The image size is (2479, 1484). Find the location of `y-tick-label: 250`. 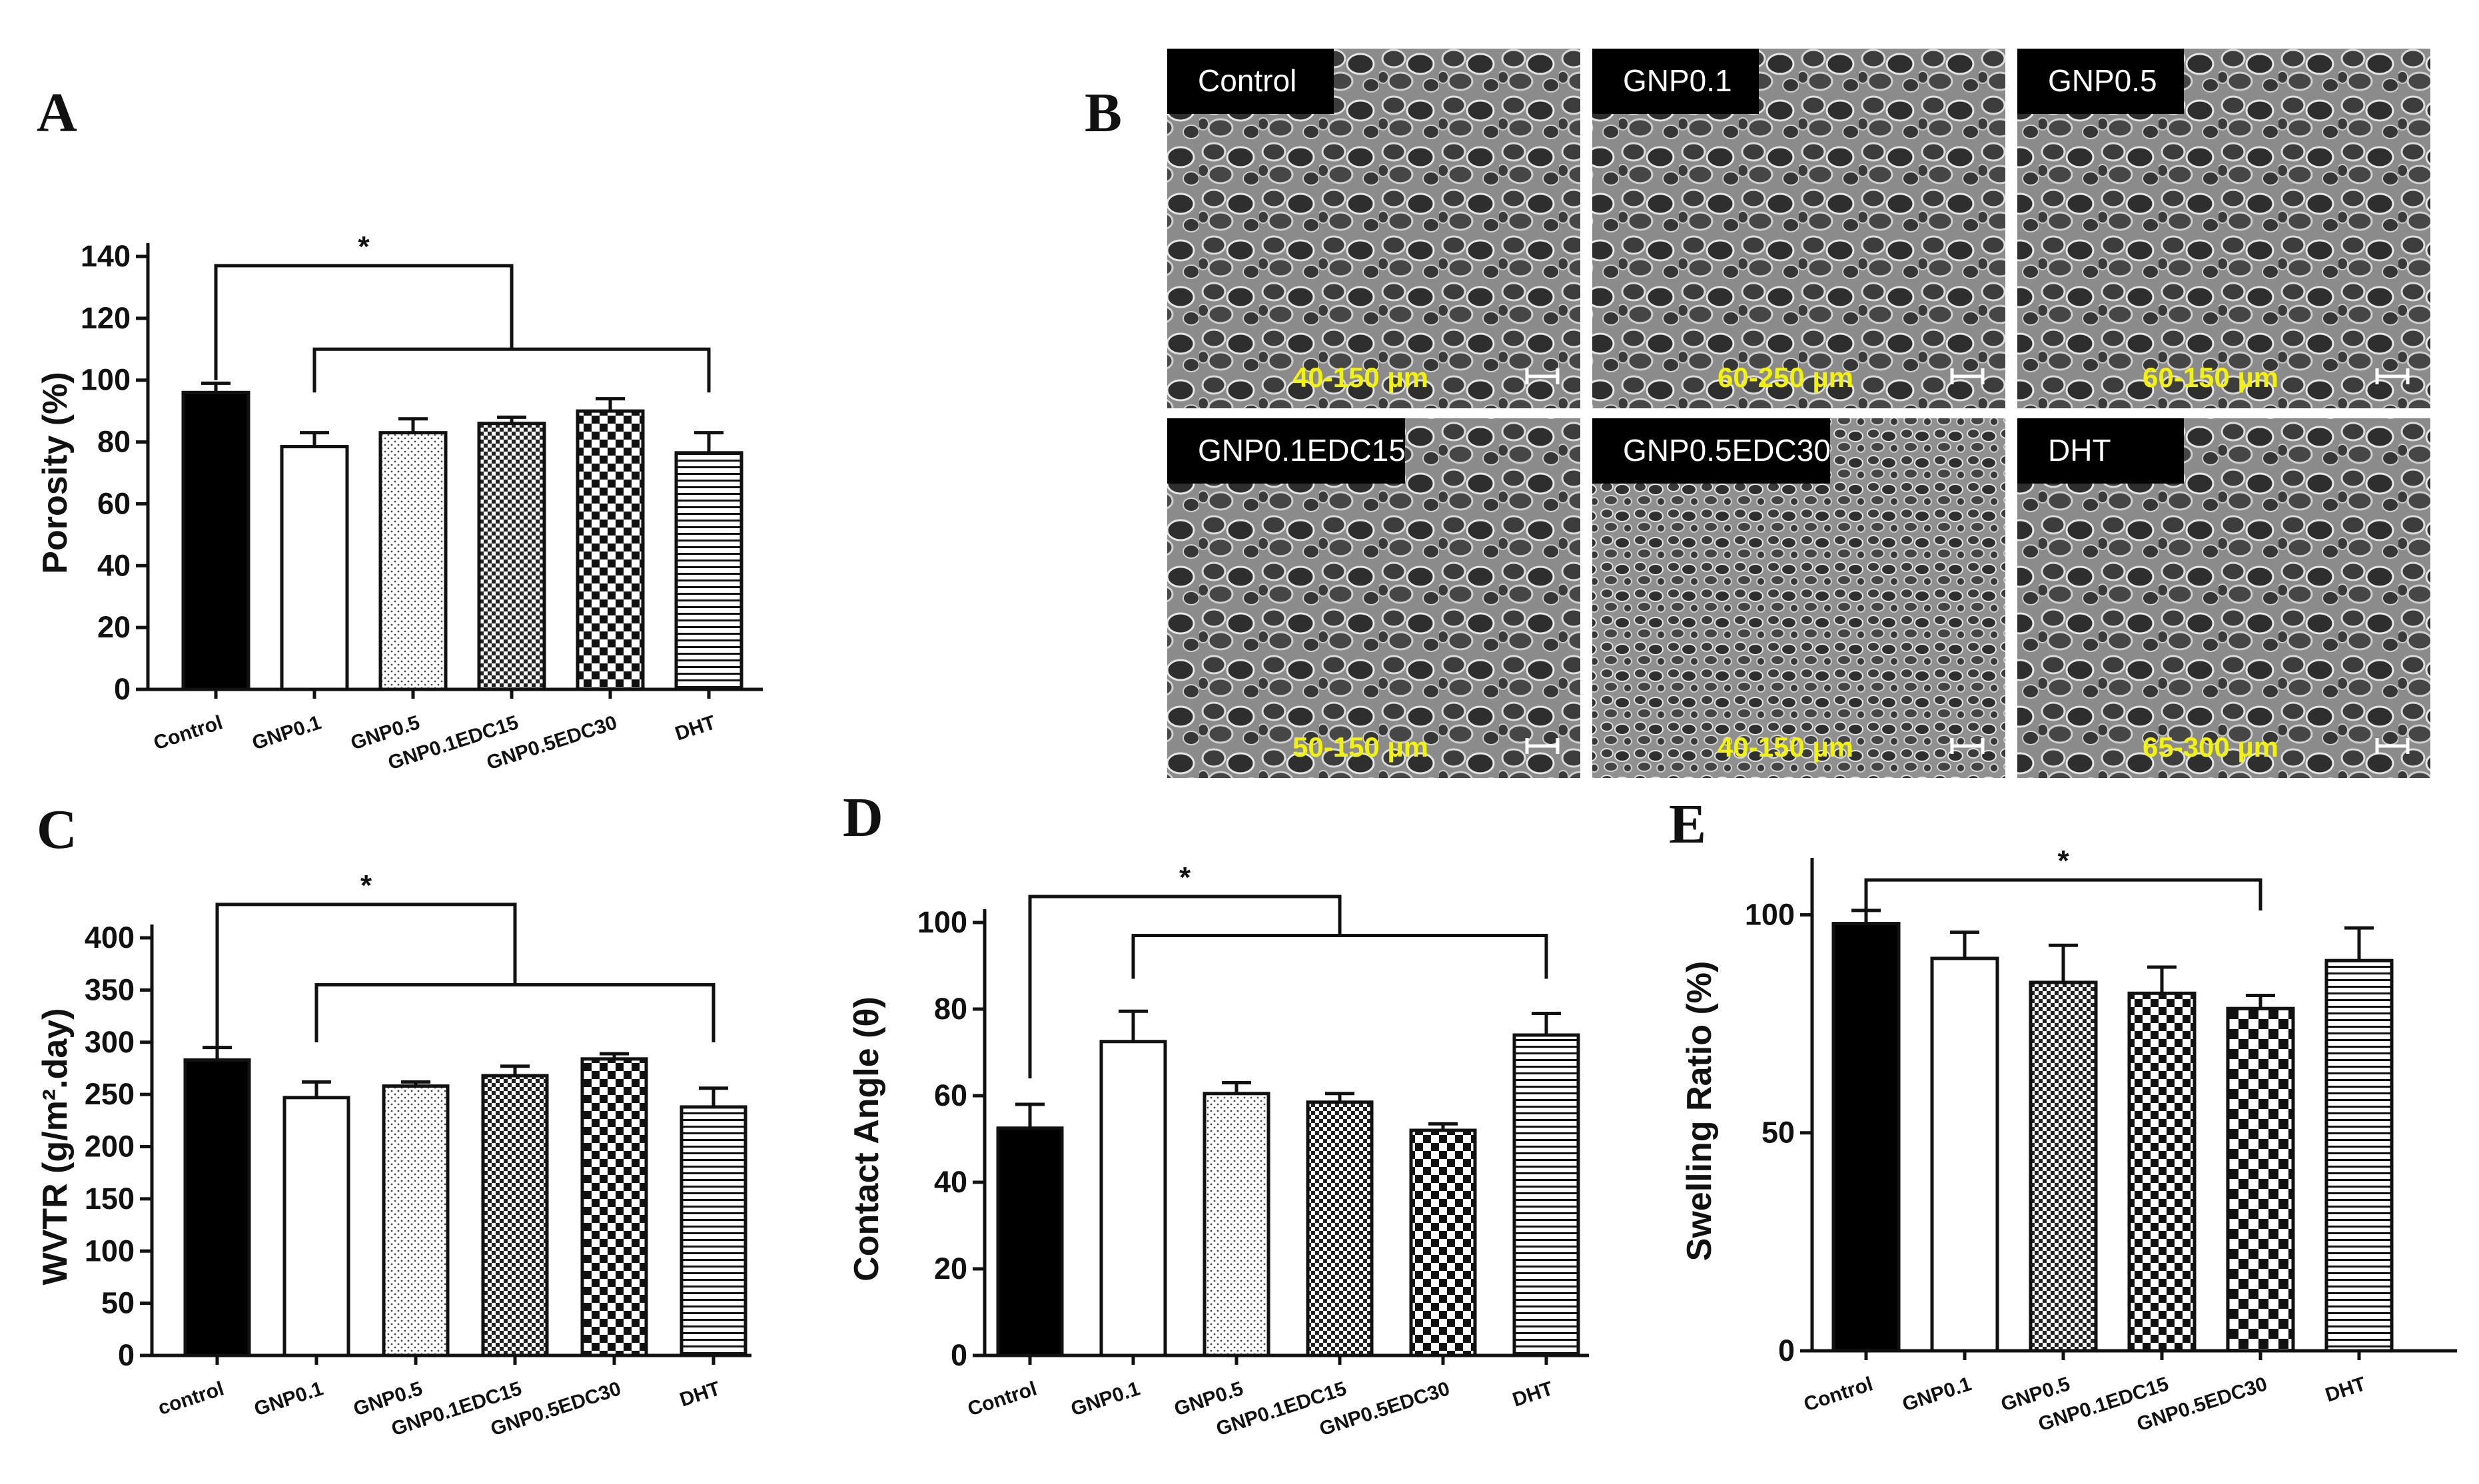

y-tick-label: 250 is located at coordinates (110, 1094).